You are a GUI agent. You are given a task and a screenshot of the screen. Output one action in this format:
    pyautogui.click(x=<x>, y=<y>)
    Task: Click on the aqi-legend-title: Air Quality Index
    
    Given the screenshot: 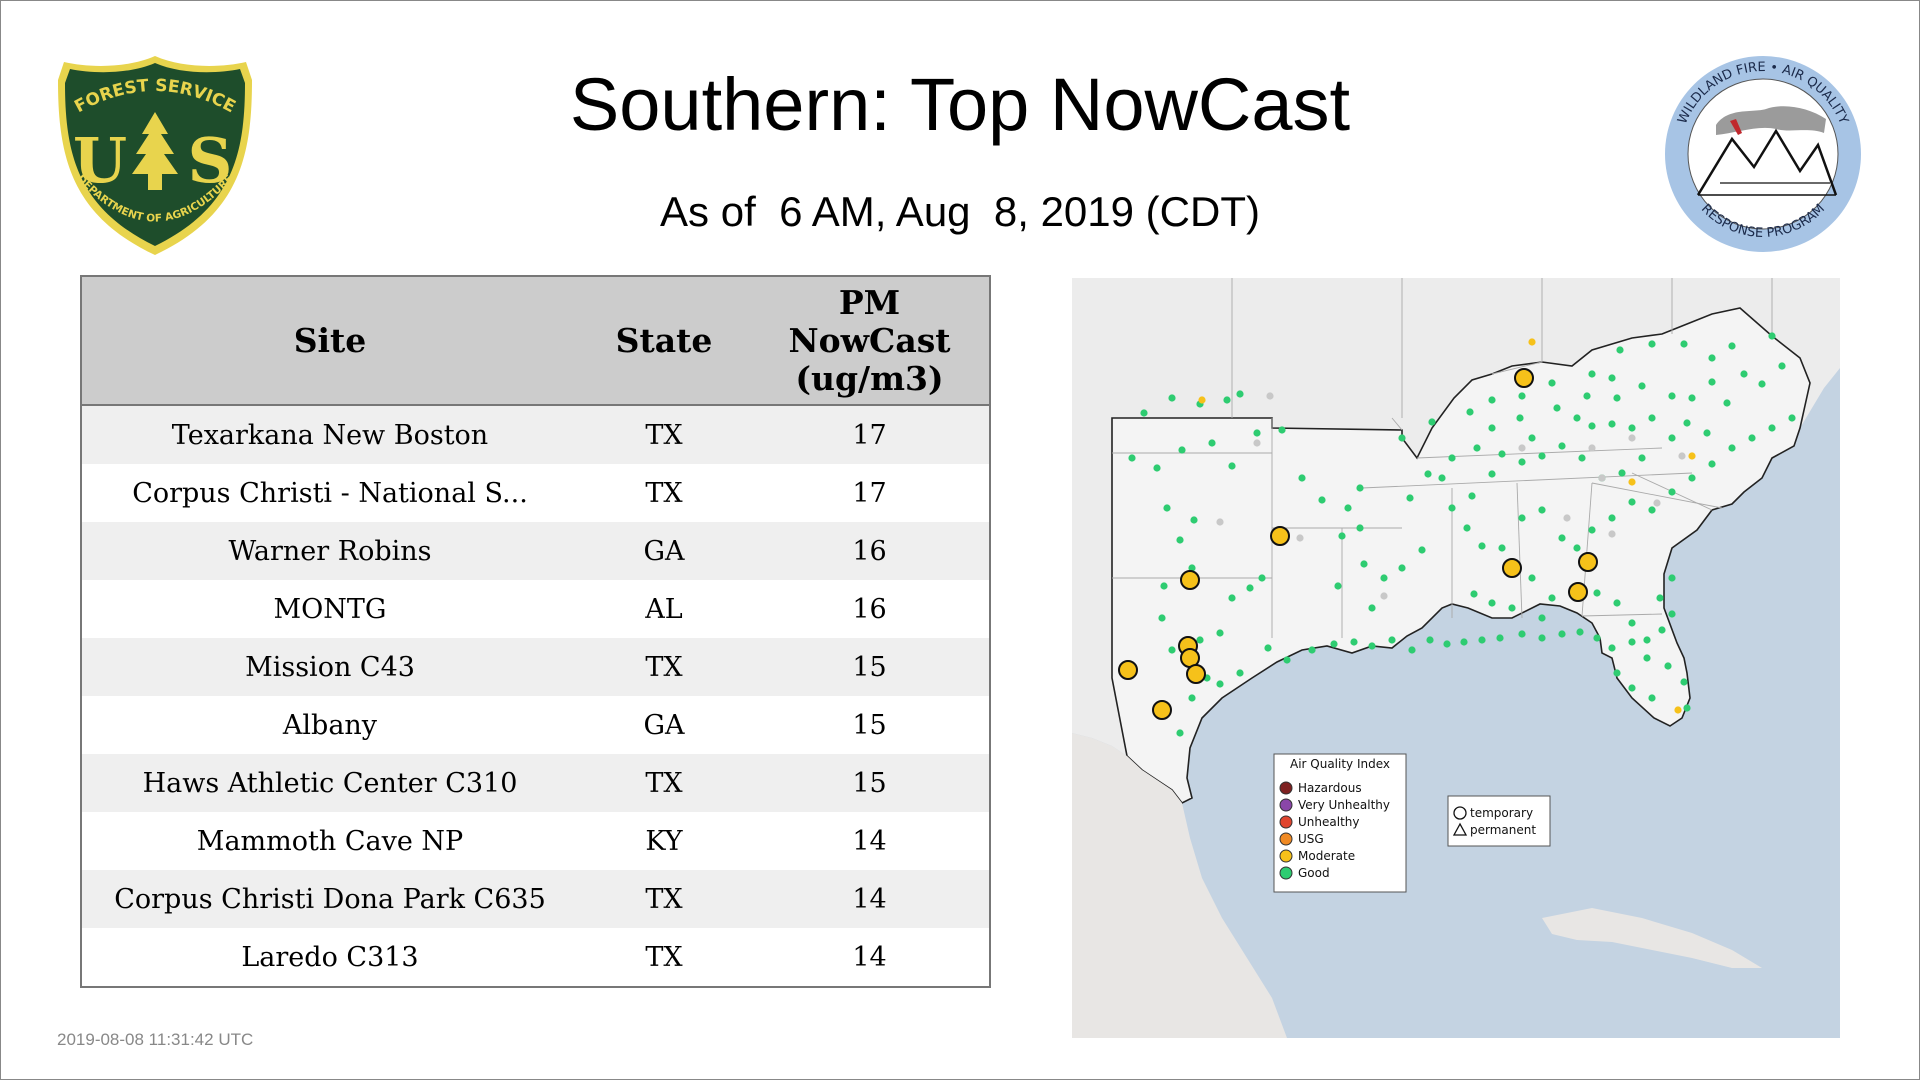 What is the action you would take?
    pyautogui.click(x=1340, y=764)
    